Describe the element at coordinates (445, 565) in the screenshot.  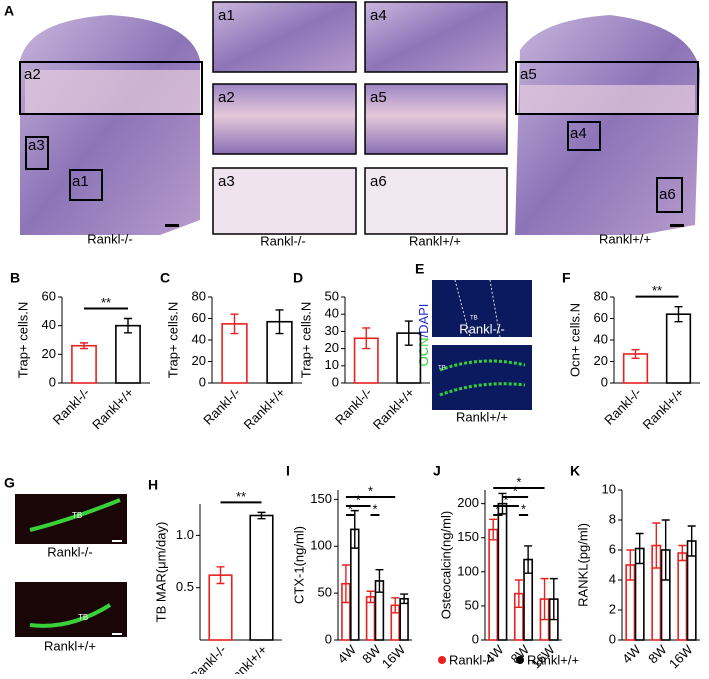
I see `y-axis-label: Osteocalcin(ng/ml)` at that location.